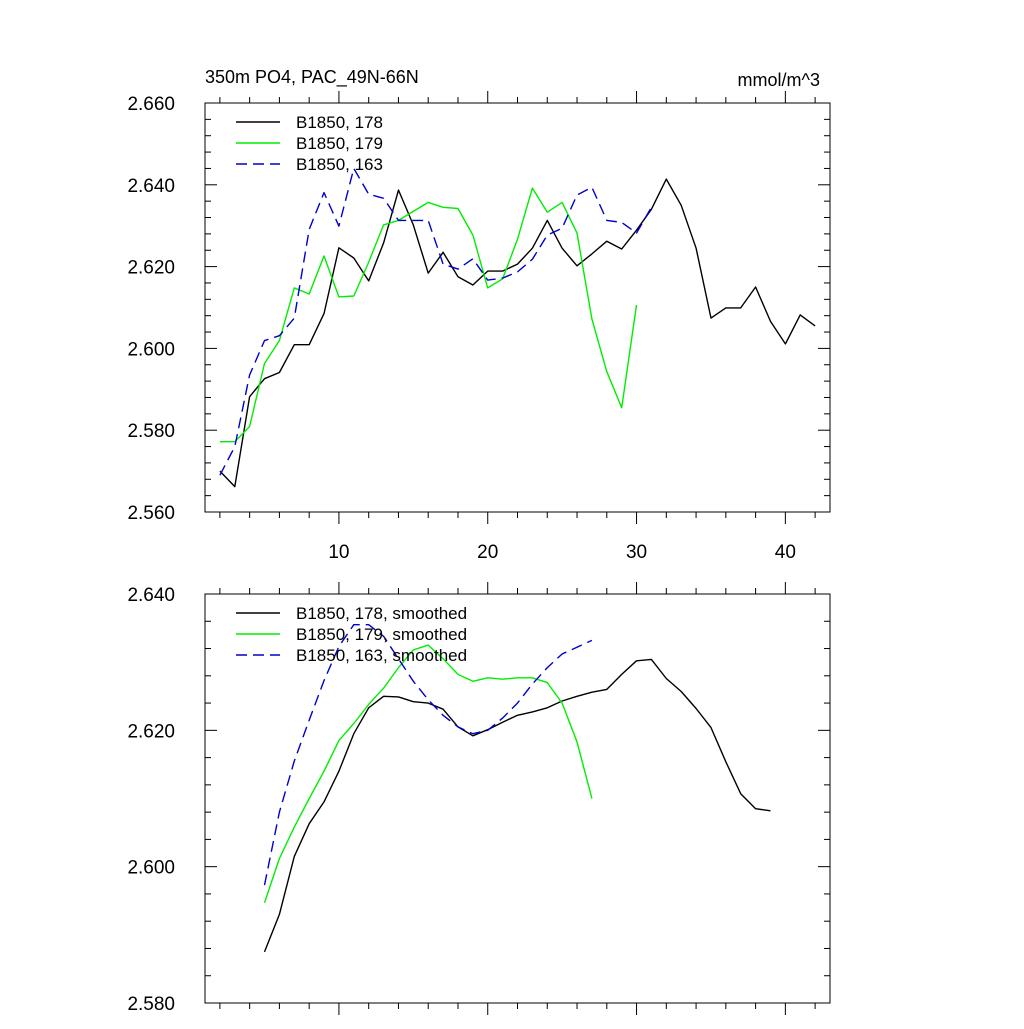  Describe the element at coordinates (785, 552) in the screenshot. I see `top-xtick-label: 40` at that location.